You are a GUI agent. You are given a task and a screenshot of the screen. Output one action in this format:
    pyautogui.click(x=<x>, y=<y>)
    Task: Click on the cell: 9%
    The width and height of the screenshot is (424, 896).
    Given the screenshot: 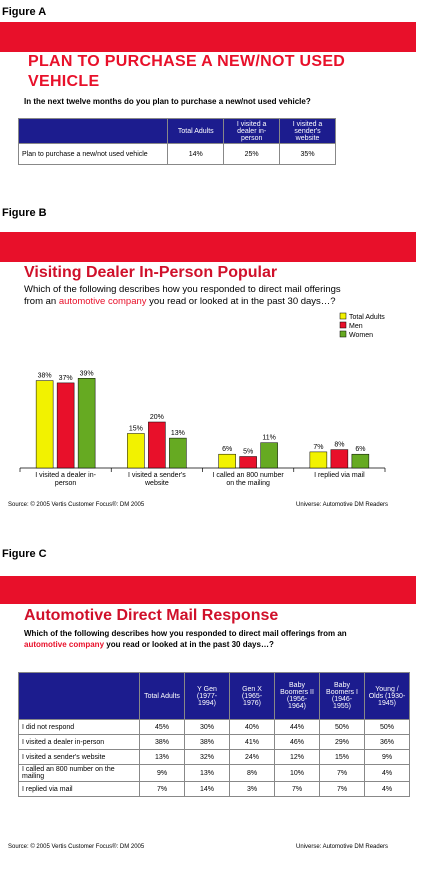 What is the action you would take?
    pyautogui.click(x=387, y=757)
    